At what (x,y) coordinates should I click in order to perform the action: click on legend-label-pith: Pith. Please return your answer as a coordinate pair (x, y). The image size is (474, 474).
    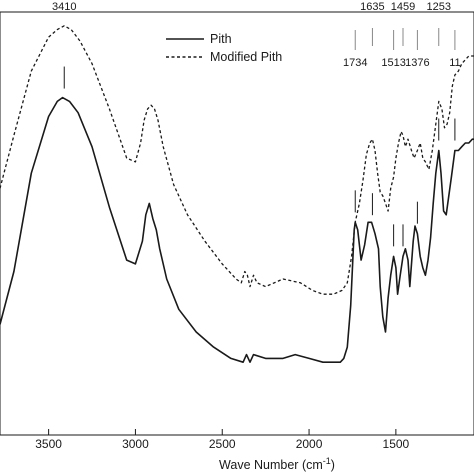
    Looking at the image, I should click on (221, 39).